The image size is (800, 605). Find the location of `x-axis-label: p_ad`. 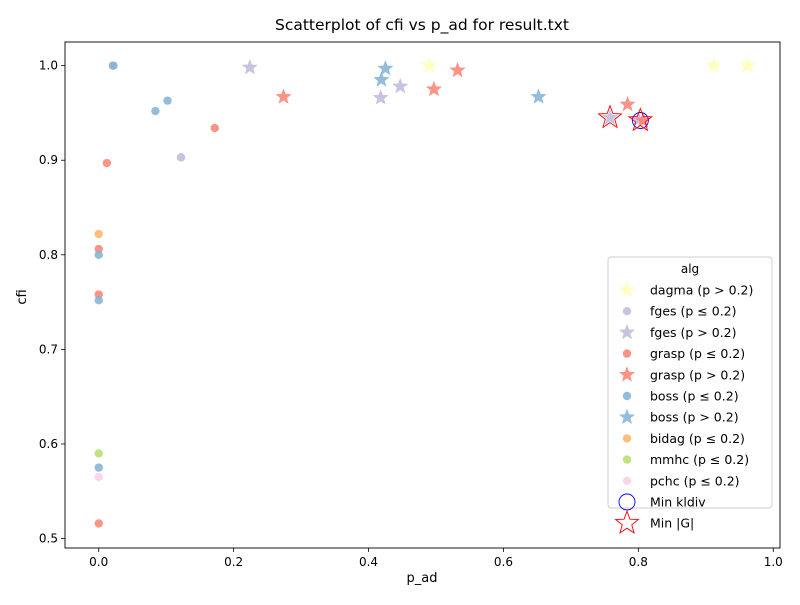

x-axis-label: p_ad is located at coordinates (422, 578).